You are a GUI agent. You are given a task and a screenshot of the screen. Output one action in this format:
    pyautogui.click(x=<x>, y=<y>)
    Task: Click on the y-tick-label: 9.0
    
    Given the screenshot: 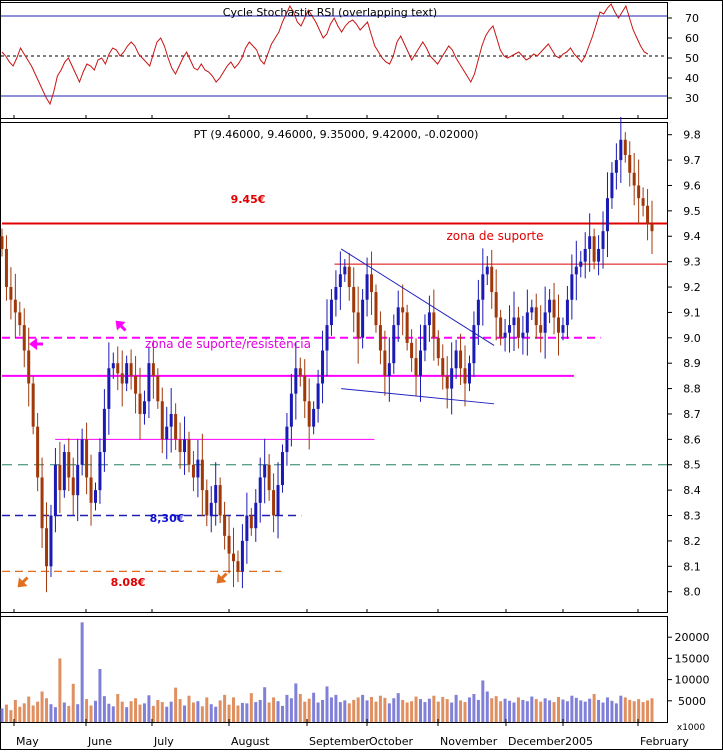 What is the action you would take?
    pyautogui.click(x=692, y=338)
    